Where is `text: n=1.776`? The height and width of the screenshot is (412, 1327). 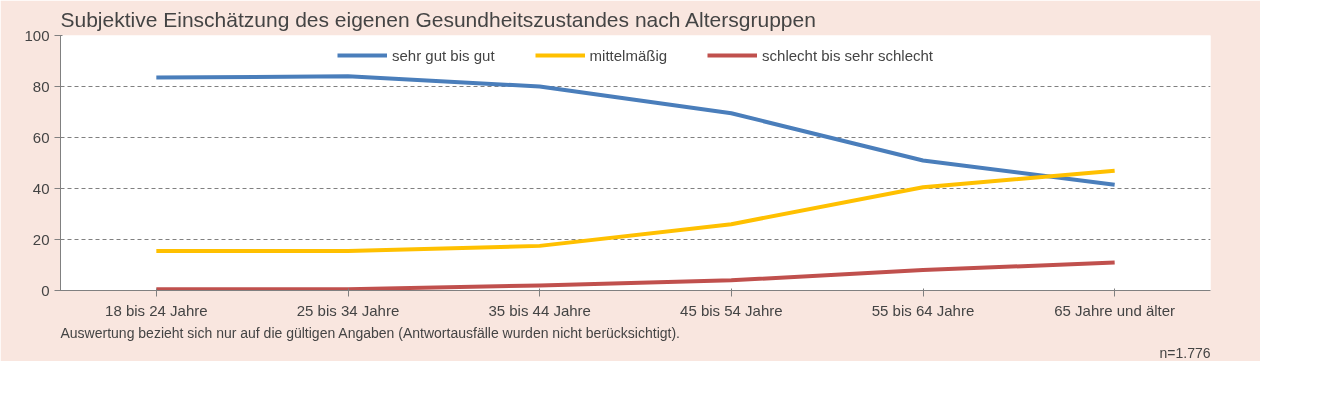
text: n=1.776 is located at coordinates (1185, 352).